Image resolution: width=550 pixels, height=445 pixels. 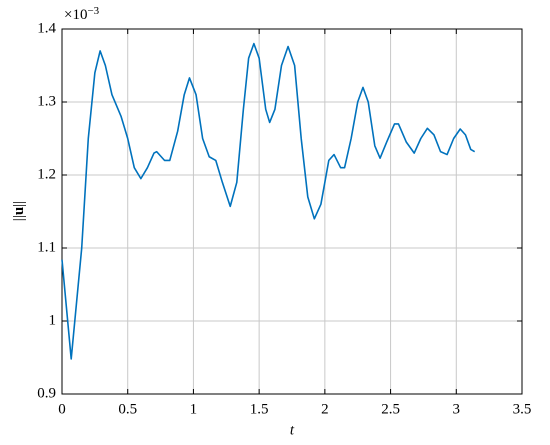 What do you see at coordinates (46, 393) in the screenshot?
I see `y-tick-label: 0.9` at bounding box center [46, 393].